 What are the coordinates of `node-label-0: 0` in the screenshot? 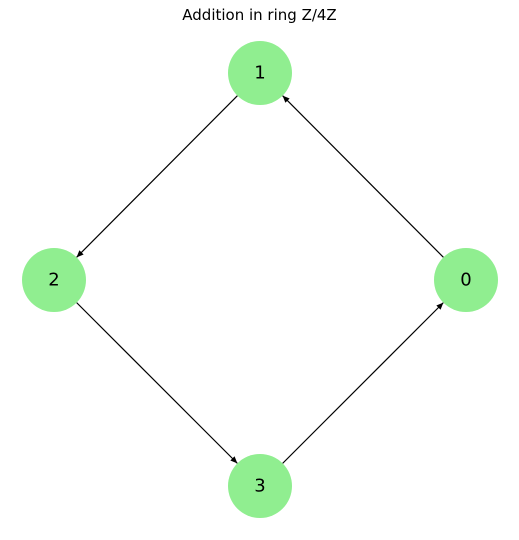 It's located at (465, 280).